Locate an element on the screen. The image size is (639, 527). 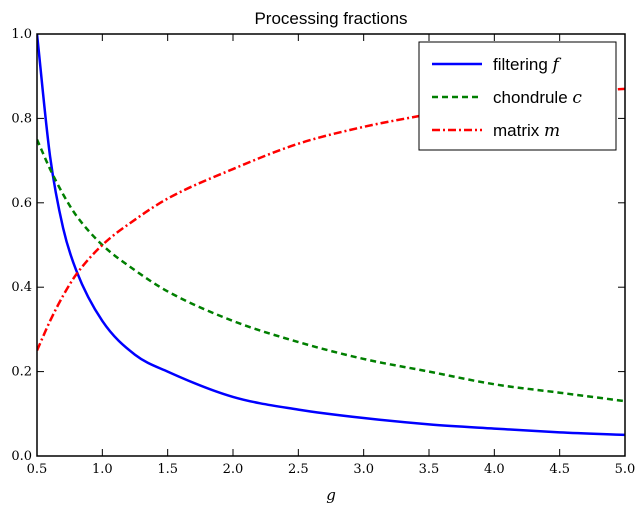
legend-box is located at coordinates (517, 96).